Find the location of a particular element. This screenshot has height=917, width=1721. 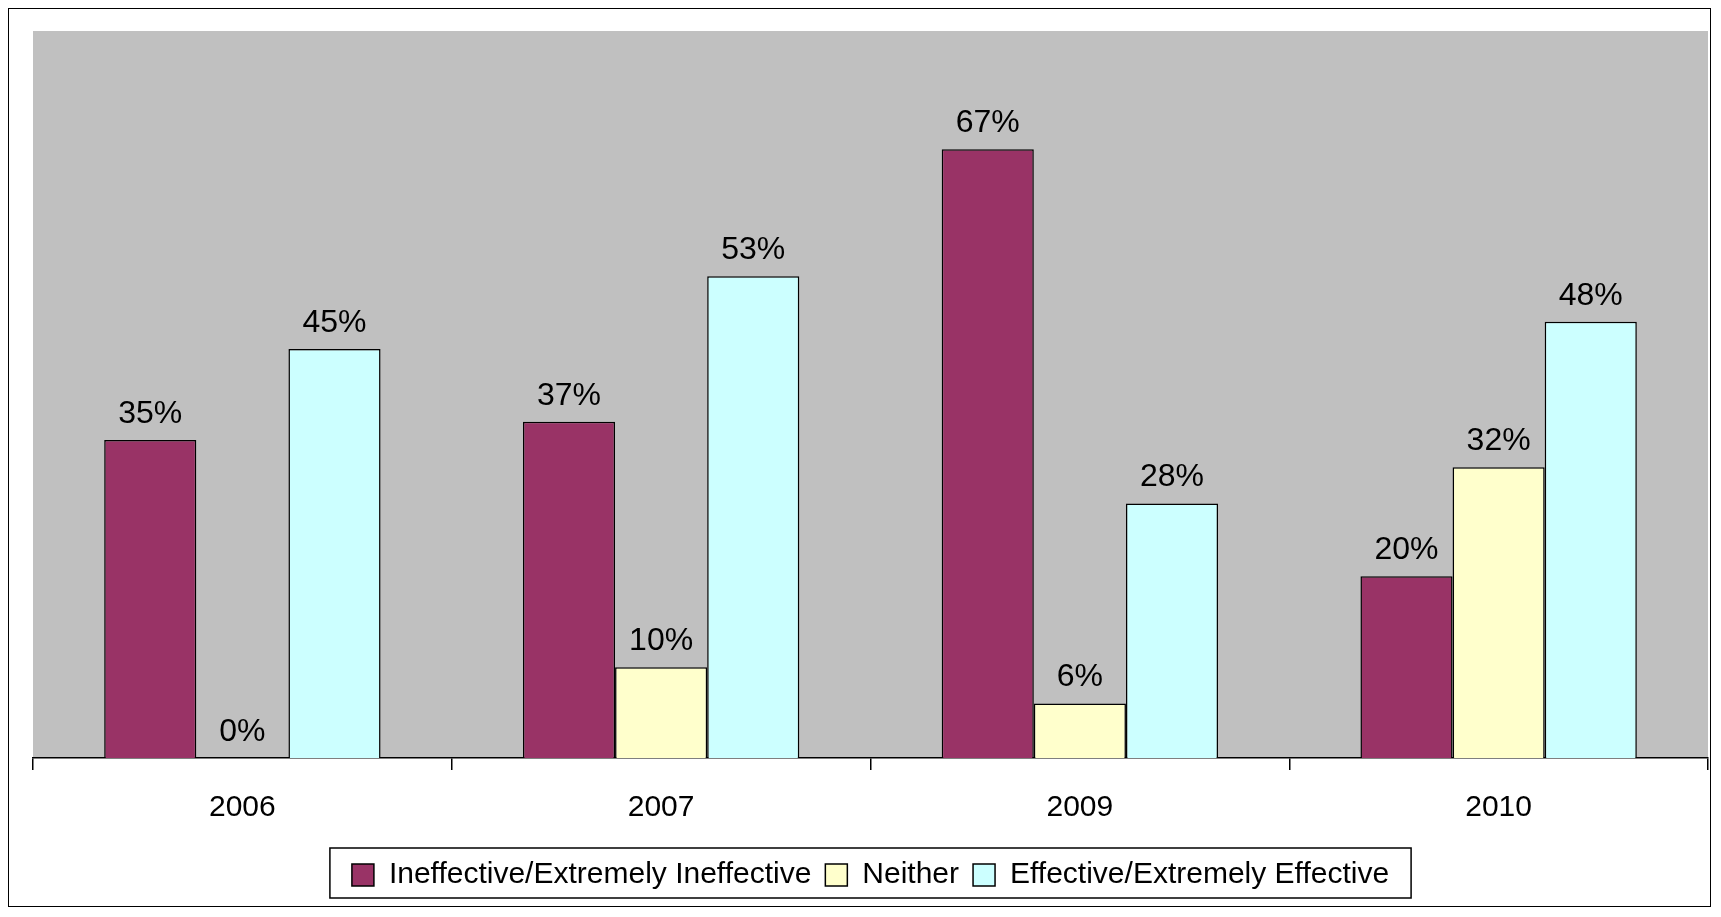

data-label: 28% is located at coordinates (1172, 475).